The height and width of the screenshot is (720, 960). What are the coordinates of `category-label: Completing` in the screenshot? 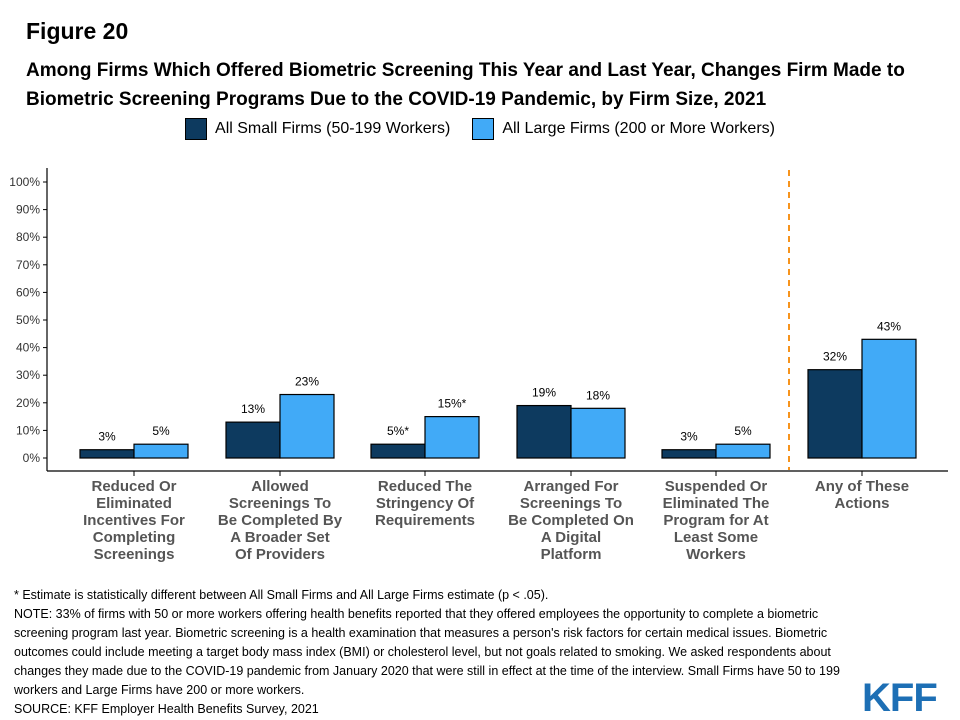 It's located at (134, 537).